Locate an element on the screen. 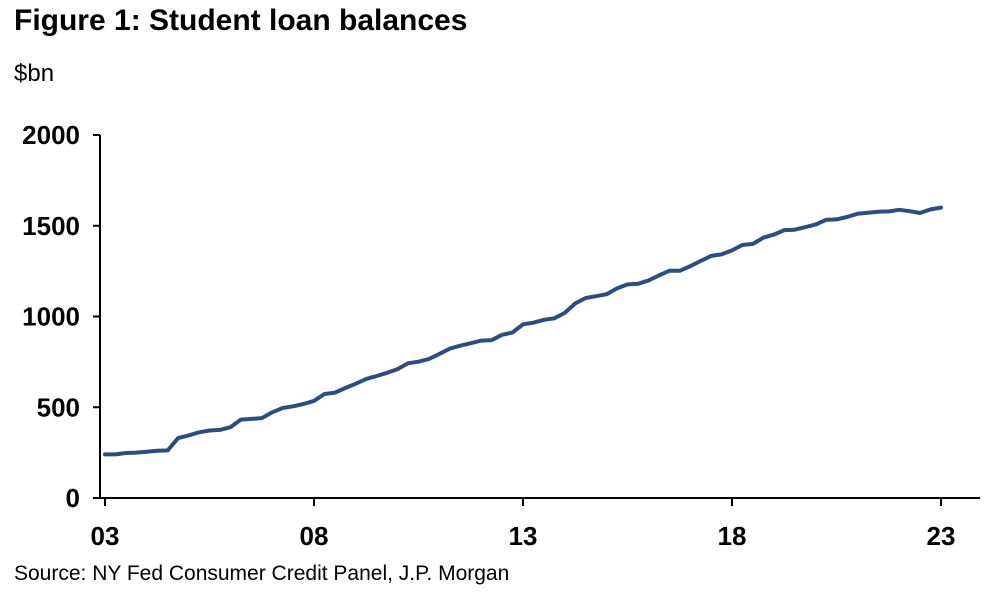  y-axis-unit-label: $bn is located at coordinates (34, 73).